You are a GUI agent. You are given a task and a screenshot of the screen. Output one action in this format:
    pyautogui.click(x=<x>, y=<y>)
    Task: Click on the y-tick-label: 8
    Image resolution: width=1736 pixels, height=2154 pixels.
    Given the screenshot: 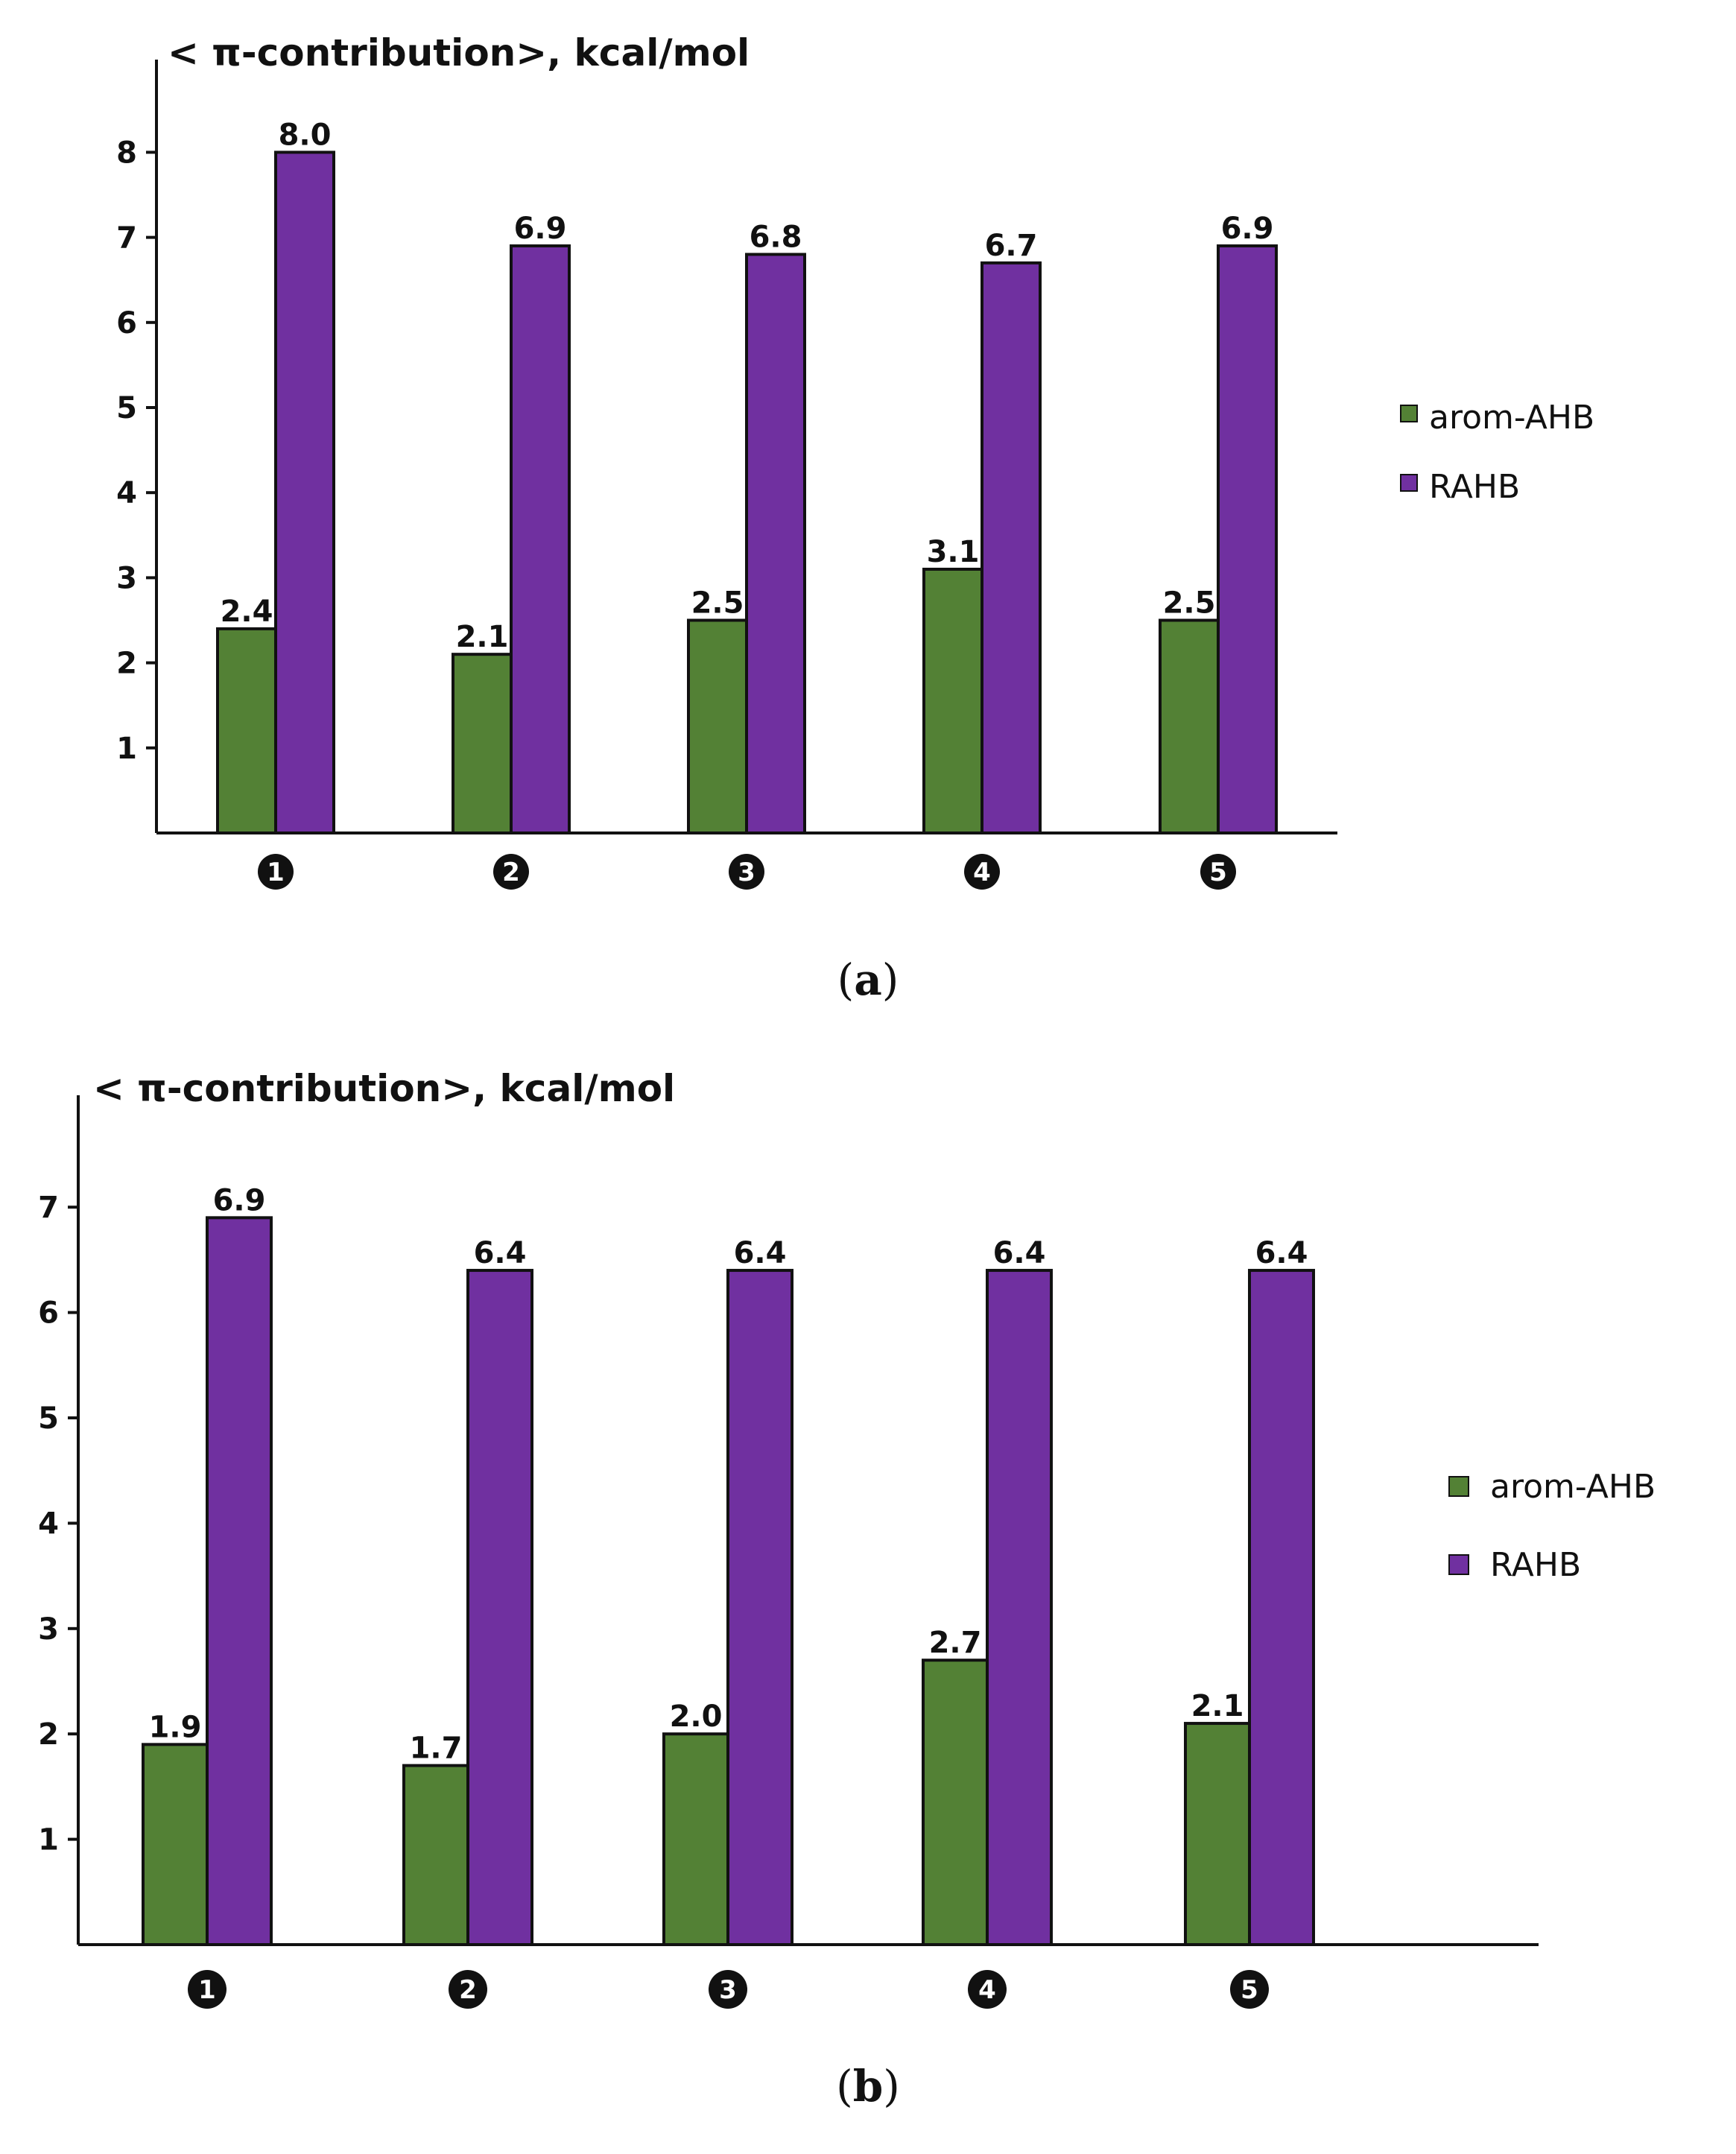 What is the action you would take?
    pyautogui.click(x=126, y=153)
    